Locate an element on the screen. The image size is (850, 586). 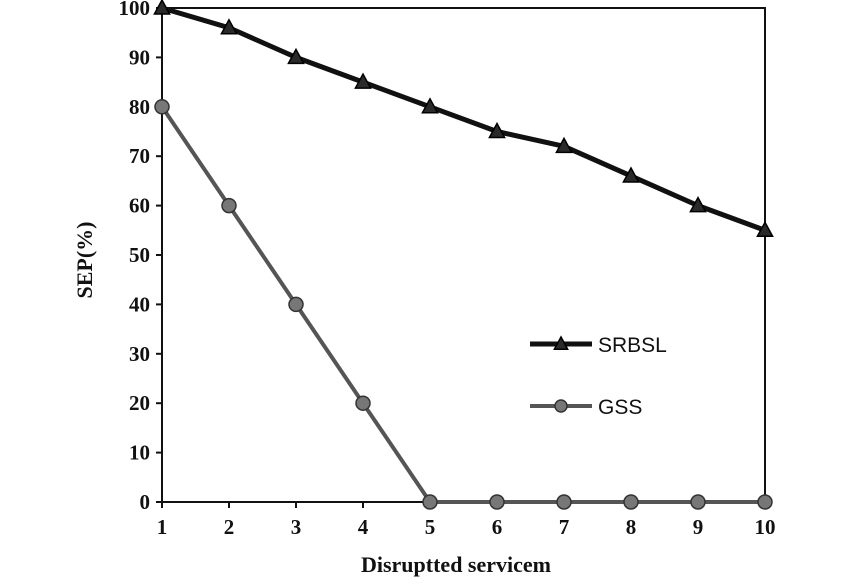
x-tick-label: 9 is located at coordinates (698, 527).